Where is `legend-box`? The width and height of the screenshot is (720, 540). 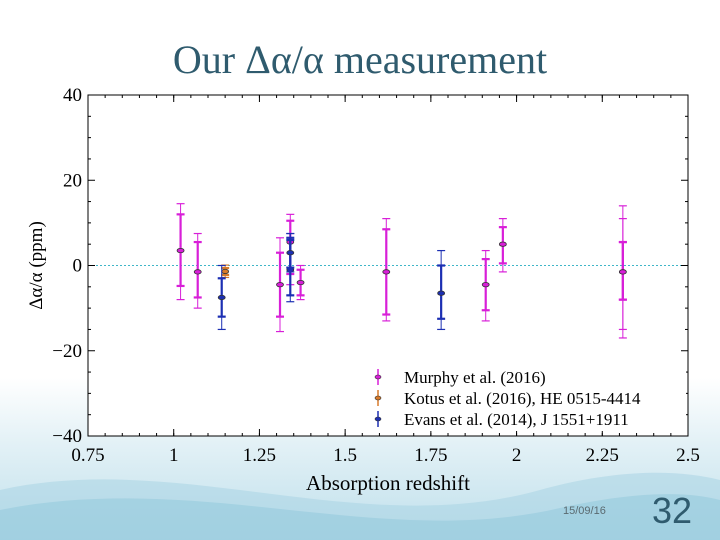
legend-box is located at coordinates (524, 396).